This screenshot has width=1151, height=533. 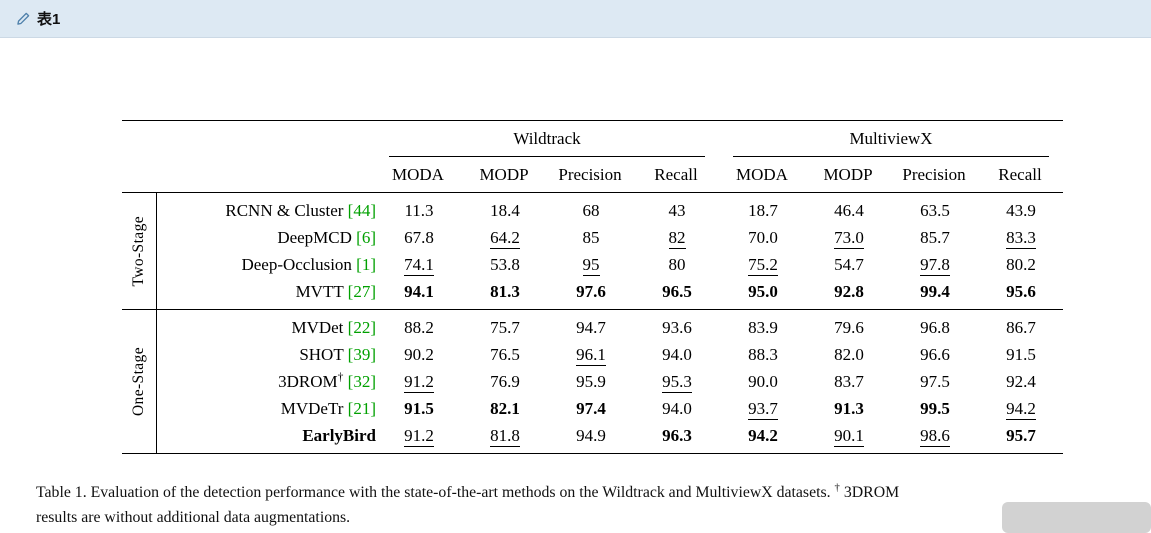 I want to click on metric-cell: 99.5, so click(x=935, y=408).